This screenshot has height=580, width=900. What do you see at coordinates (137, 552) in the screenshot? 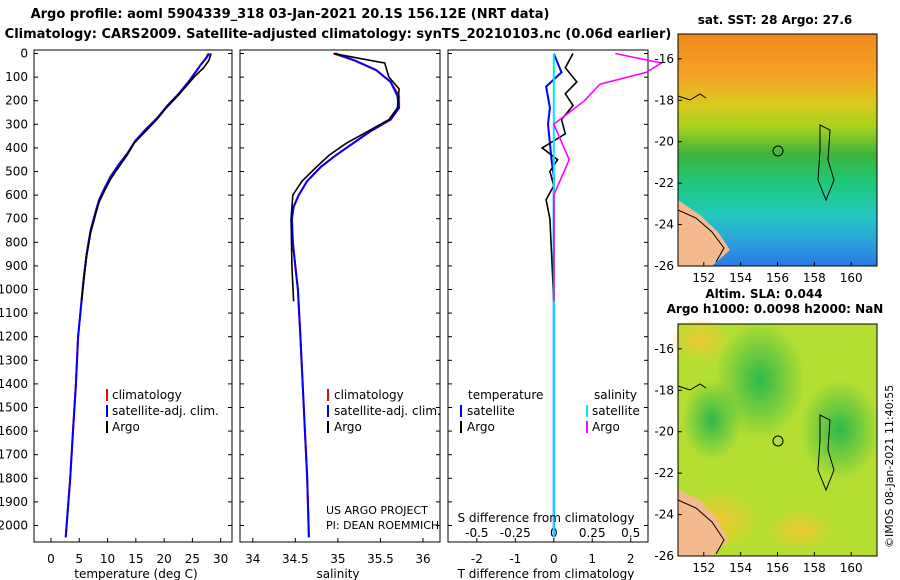
I see `temperature-x-ticks: 0 5 10 15 20 25 30` at bounding box center [137, 552].